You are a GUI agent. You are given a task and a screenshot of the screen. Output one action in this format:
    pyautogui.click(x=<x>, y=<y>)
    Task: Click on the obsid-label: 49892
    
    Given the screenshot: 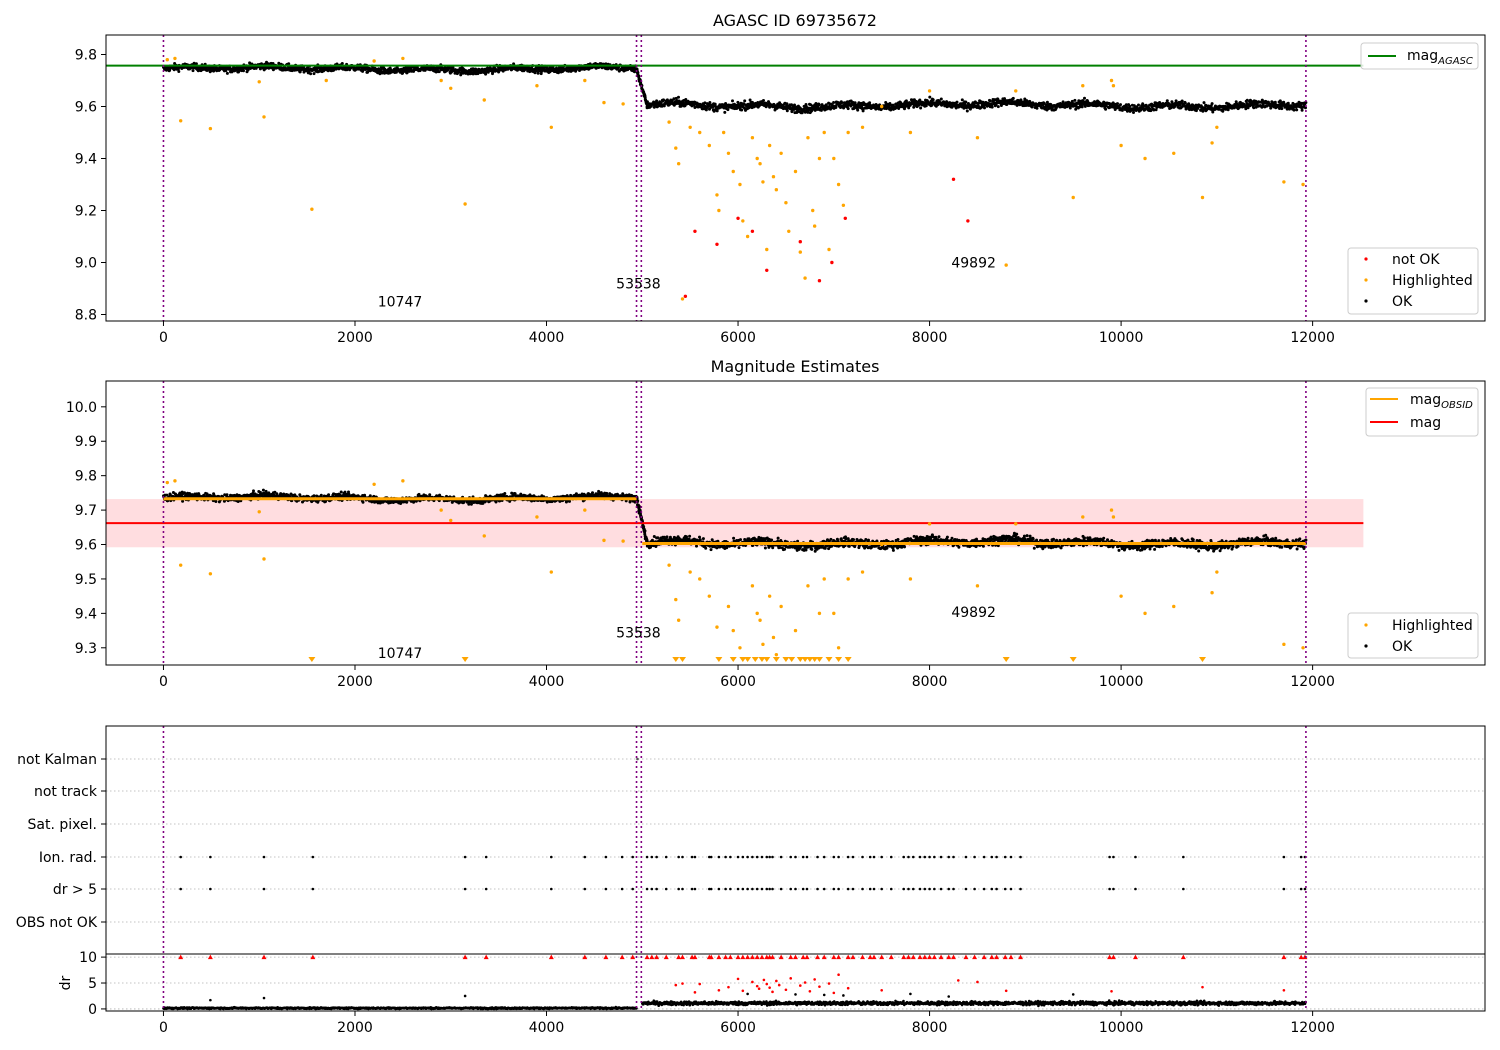 What is the action you would take?
    pyautogui.click(x=973, y=264)
    